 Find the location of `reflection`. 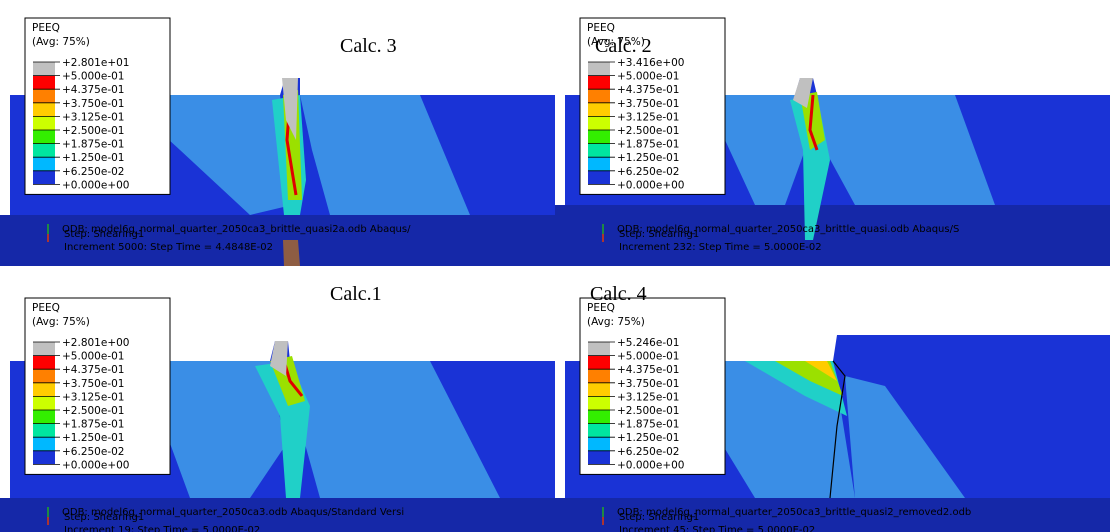

reflection is located at coordinates (291, 253).